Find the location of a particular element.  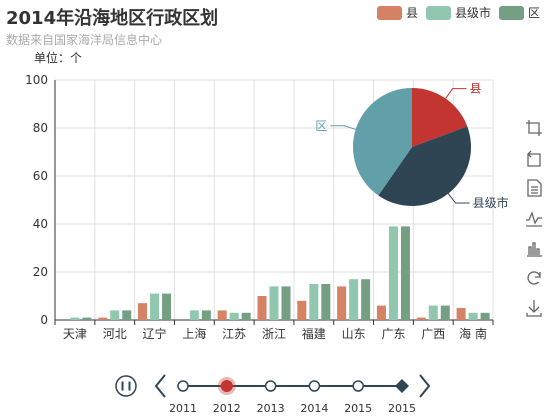

y-tick-label: 80 is located at coordinates (40, 128).